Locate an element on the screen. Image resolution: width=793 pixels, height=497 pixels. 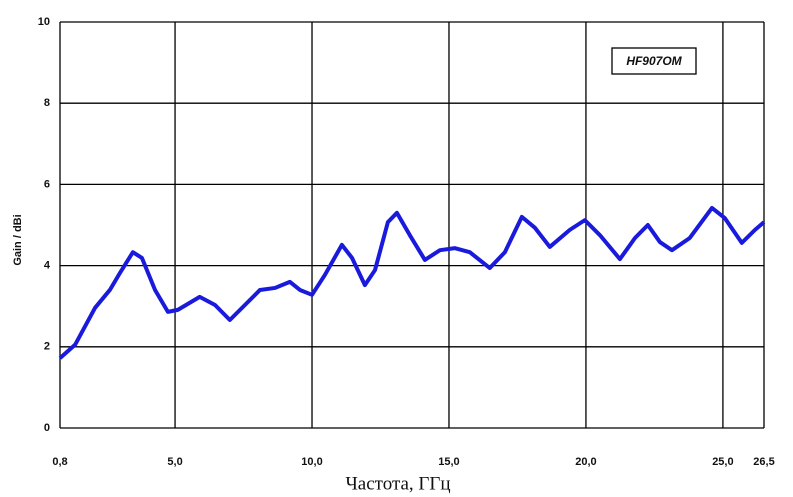
x-tick-label: 5,0 is located at coordinates (174, 462).